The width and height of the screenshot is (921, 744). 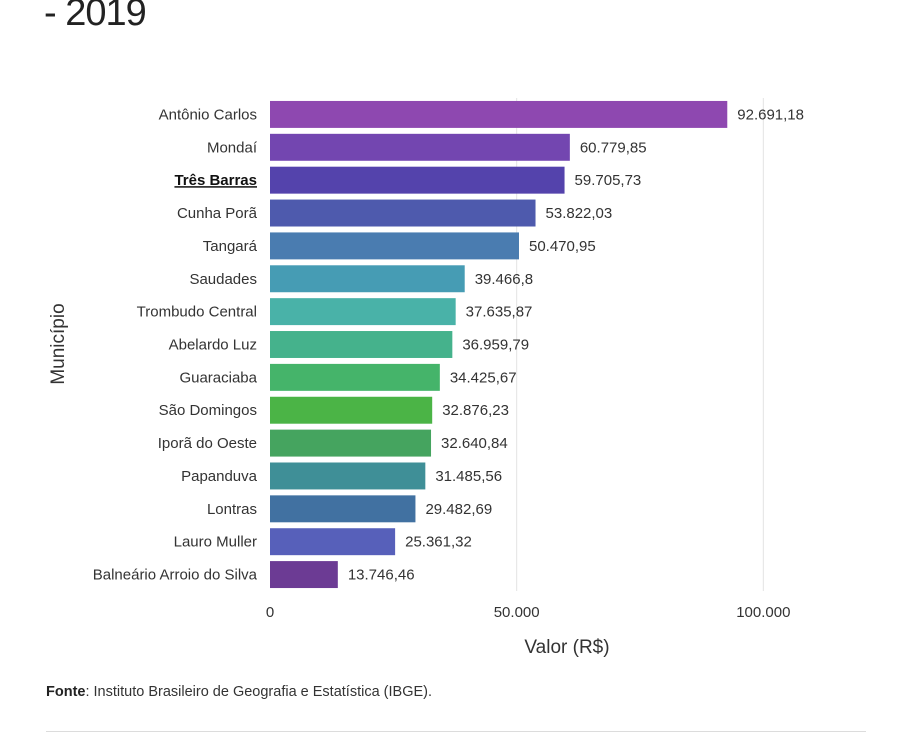 I want to click on value-label: 36.959,79, so click(x=495, y=345).